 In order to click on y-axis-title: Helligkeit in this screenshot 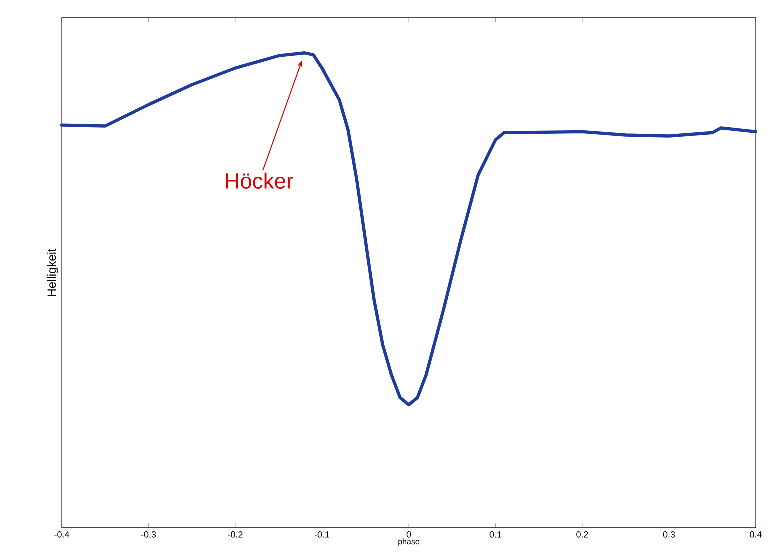, I will do `click(52, 272)`.